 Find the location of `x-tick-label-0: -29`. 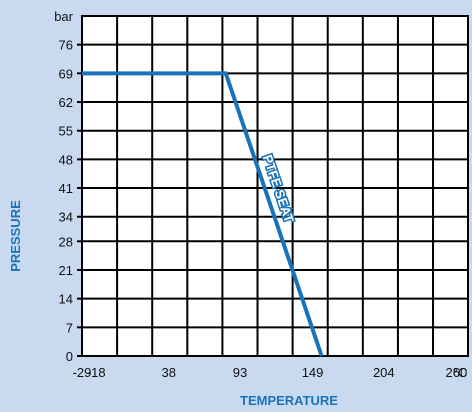

x-tick-label-0: -29 is located at coordinates (82, 372).